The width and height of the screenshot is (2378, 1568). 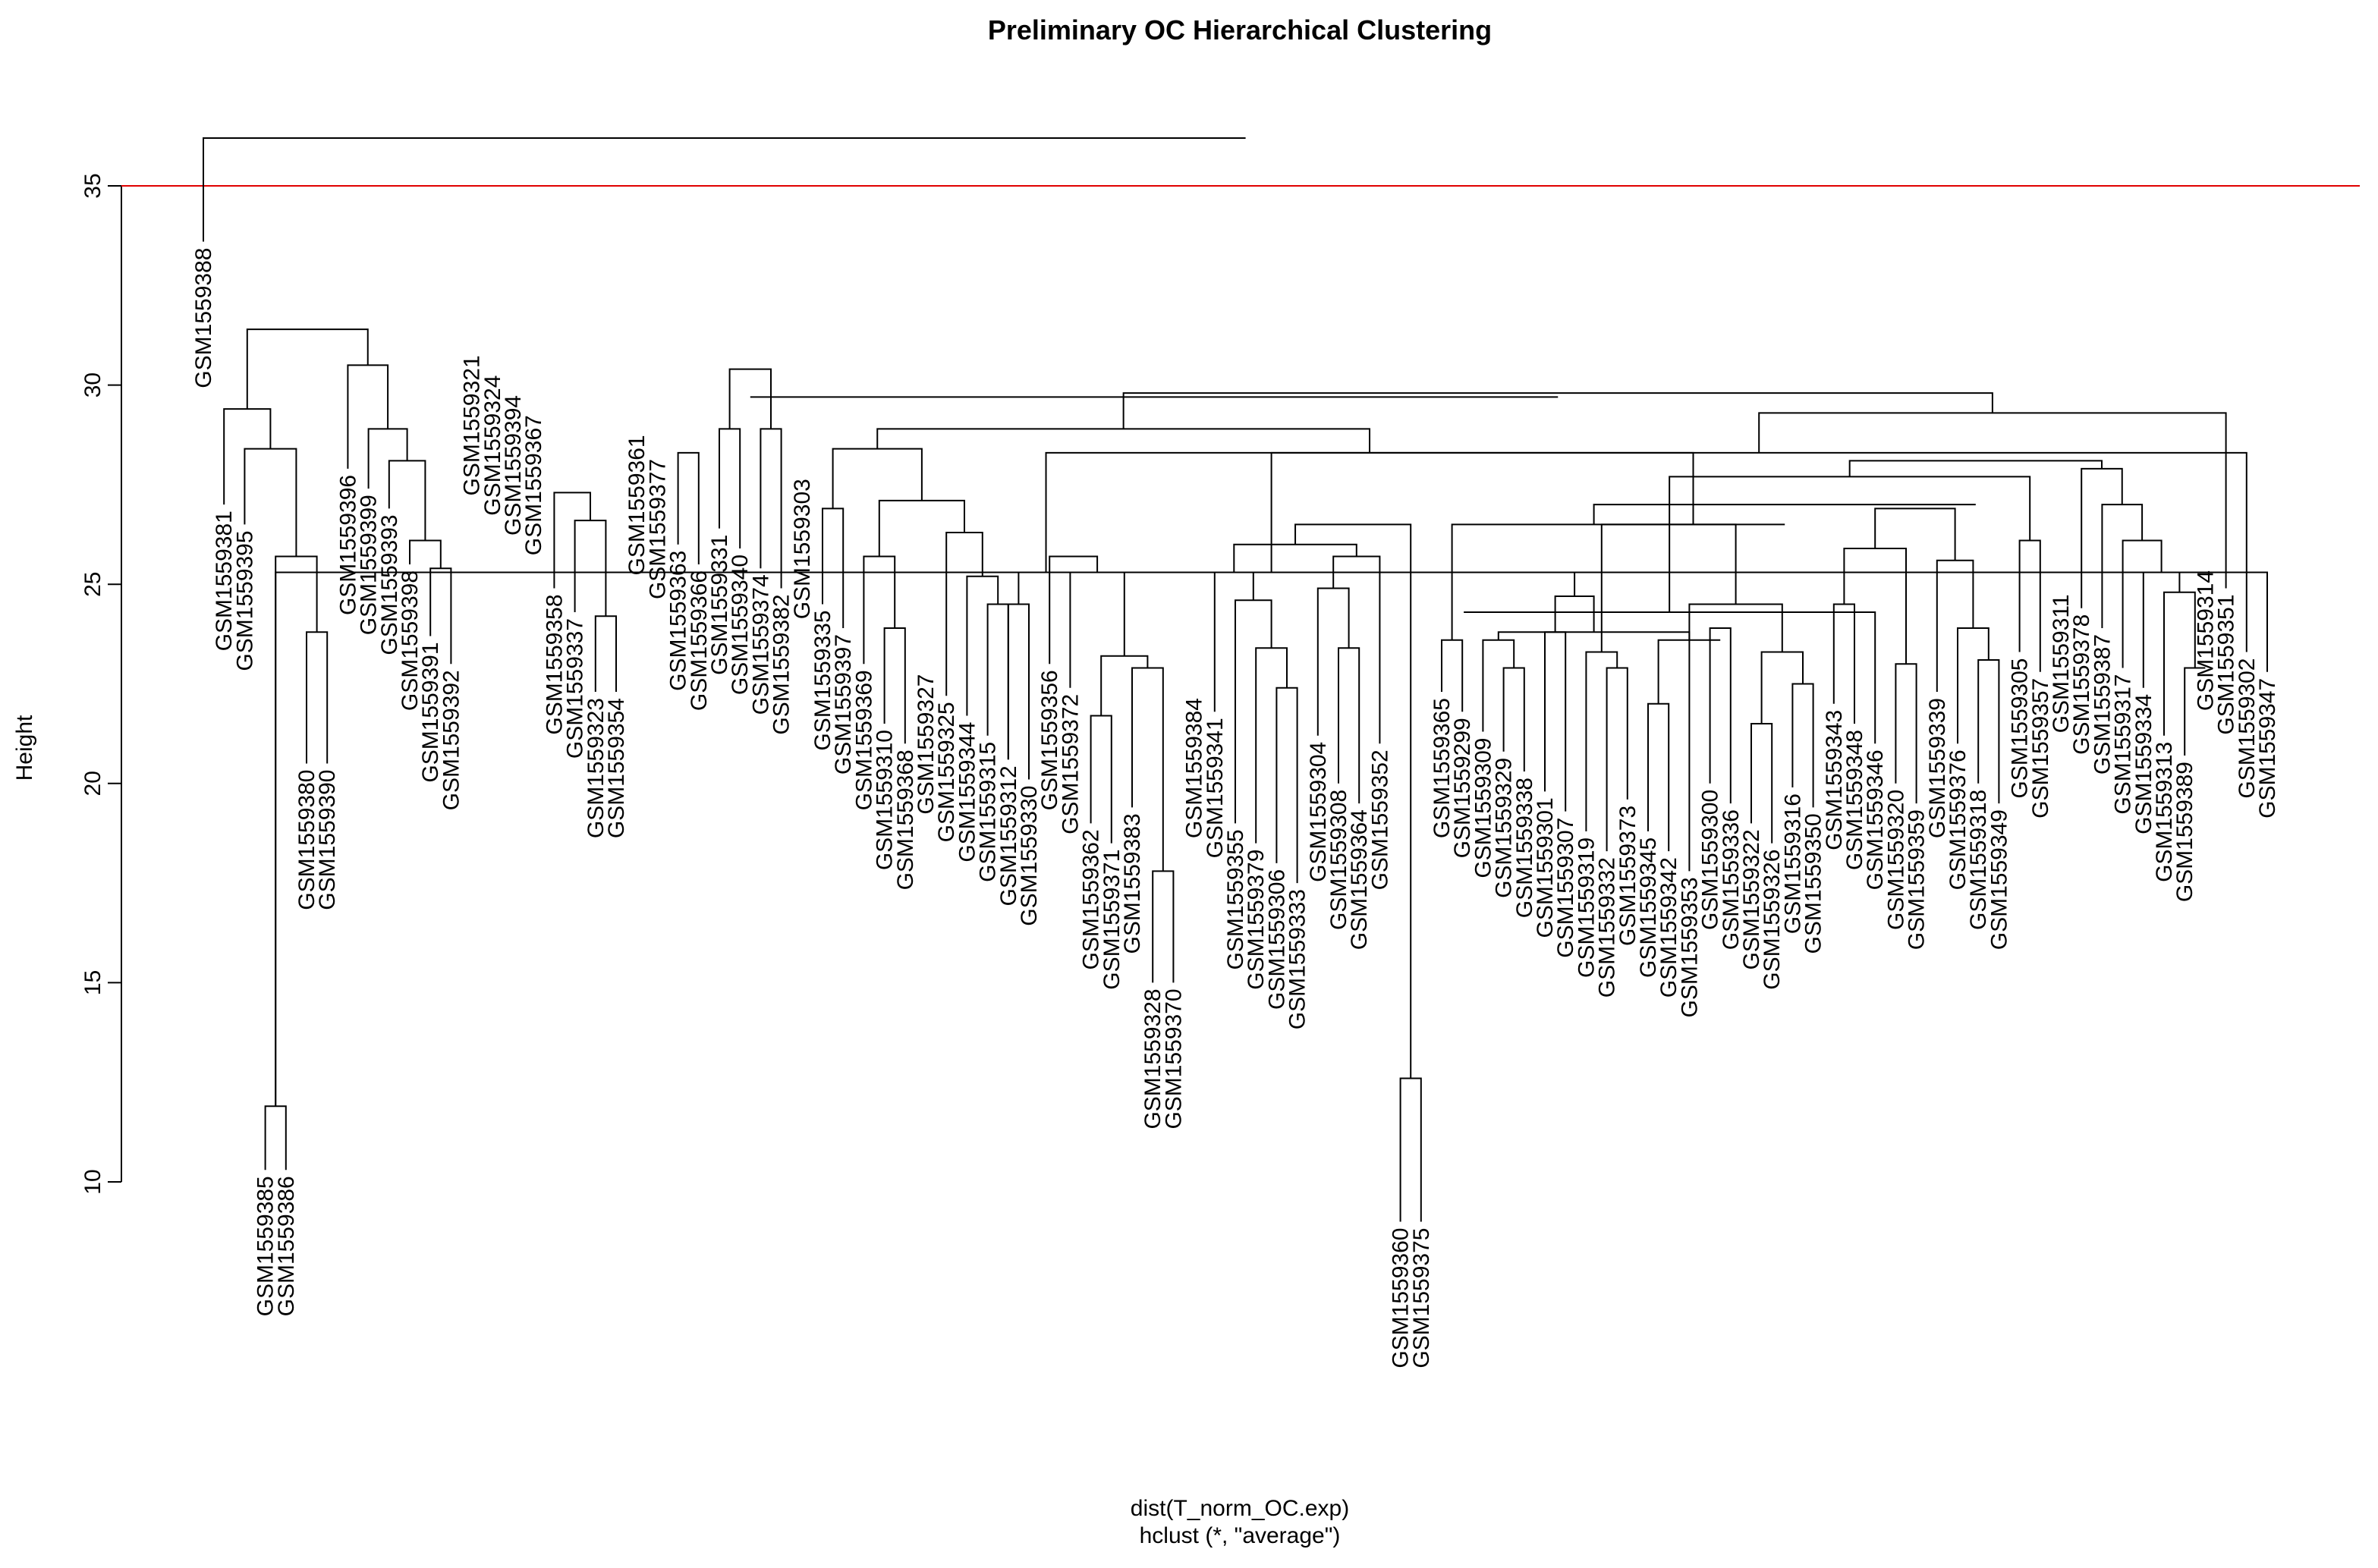 What do you see at coordinates (1297, 959) in the screenshot?
I see `leaf-label: GSM1559333` at bounding box center [1297, 959].